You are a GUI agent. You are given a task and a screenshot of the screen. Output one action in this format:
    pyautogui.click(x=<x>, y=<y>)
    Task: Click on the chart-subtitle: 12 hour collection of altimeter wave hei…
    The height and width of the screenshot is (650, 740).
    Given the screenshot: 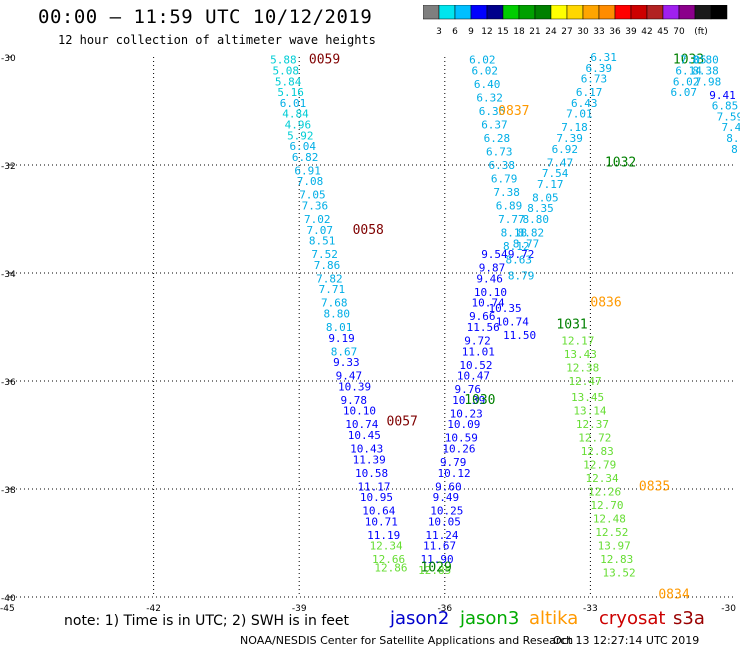 What is the action you would take?
    pyautogui.click(x=217, y=40)
    